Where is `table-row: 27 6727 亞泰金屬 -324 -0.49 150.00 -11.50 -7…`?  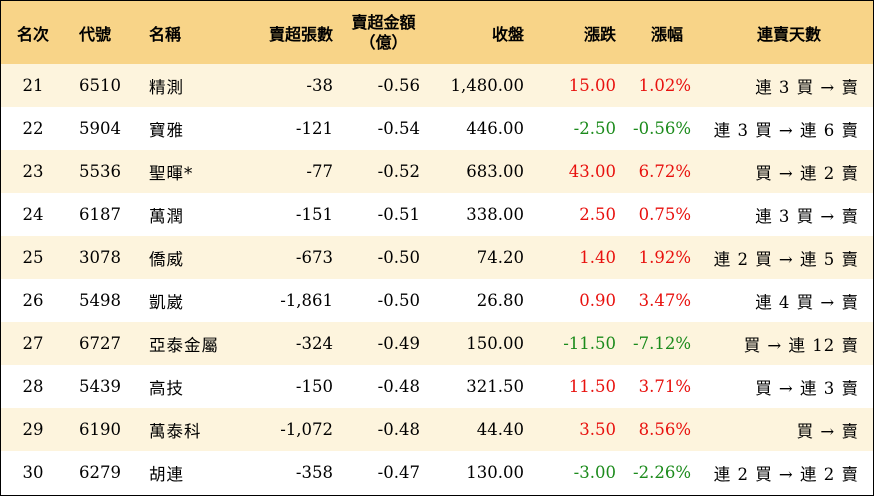
table-row: 27 6727 亞泰金屬 -324 -0.49 150.00 -11.50 -7… is located at coordinates (437, 343).